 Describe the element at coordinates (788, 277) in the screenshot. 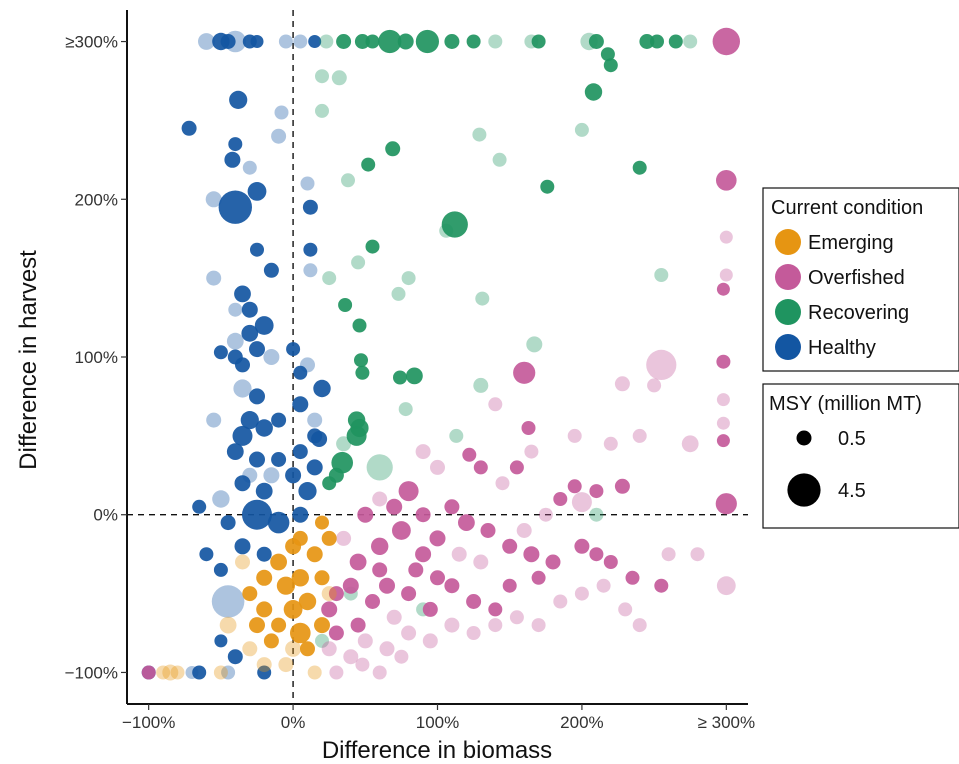

I see `color-legend-swatch-overfished` at that location.